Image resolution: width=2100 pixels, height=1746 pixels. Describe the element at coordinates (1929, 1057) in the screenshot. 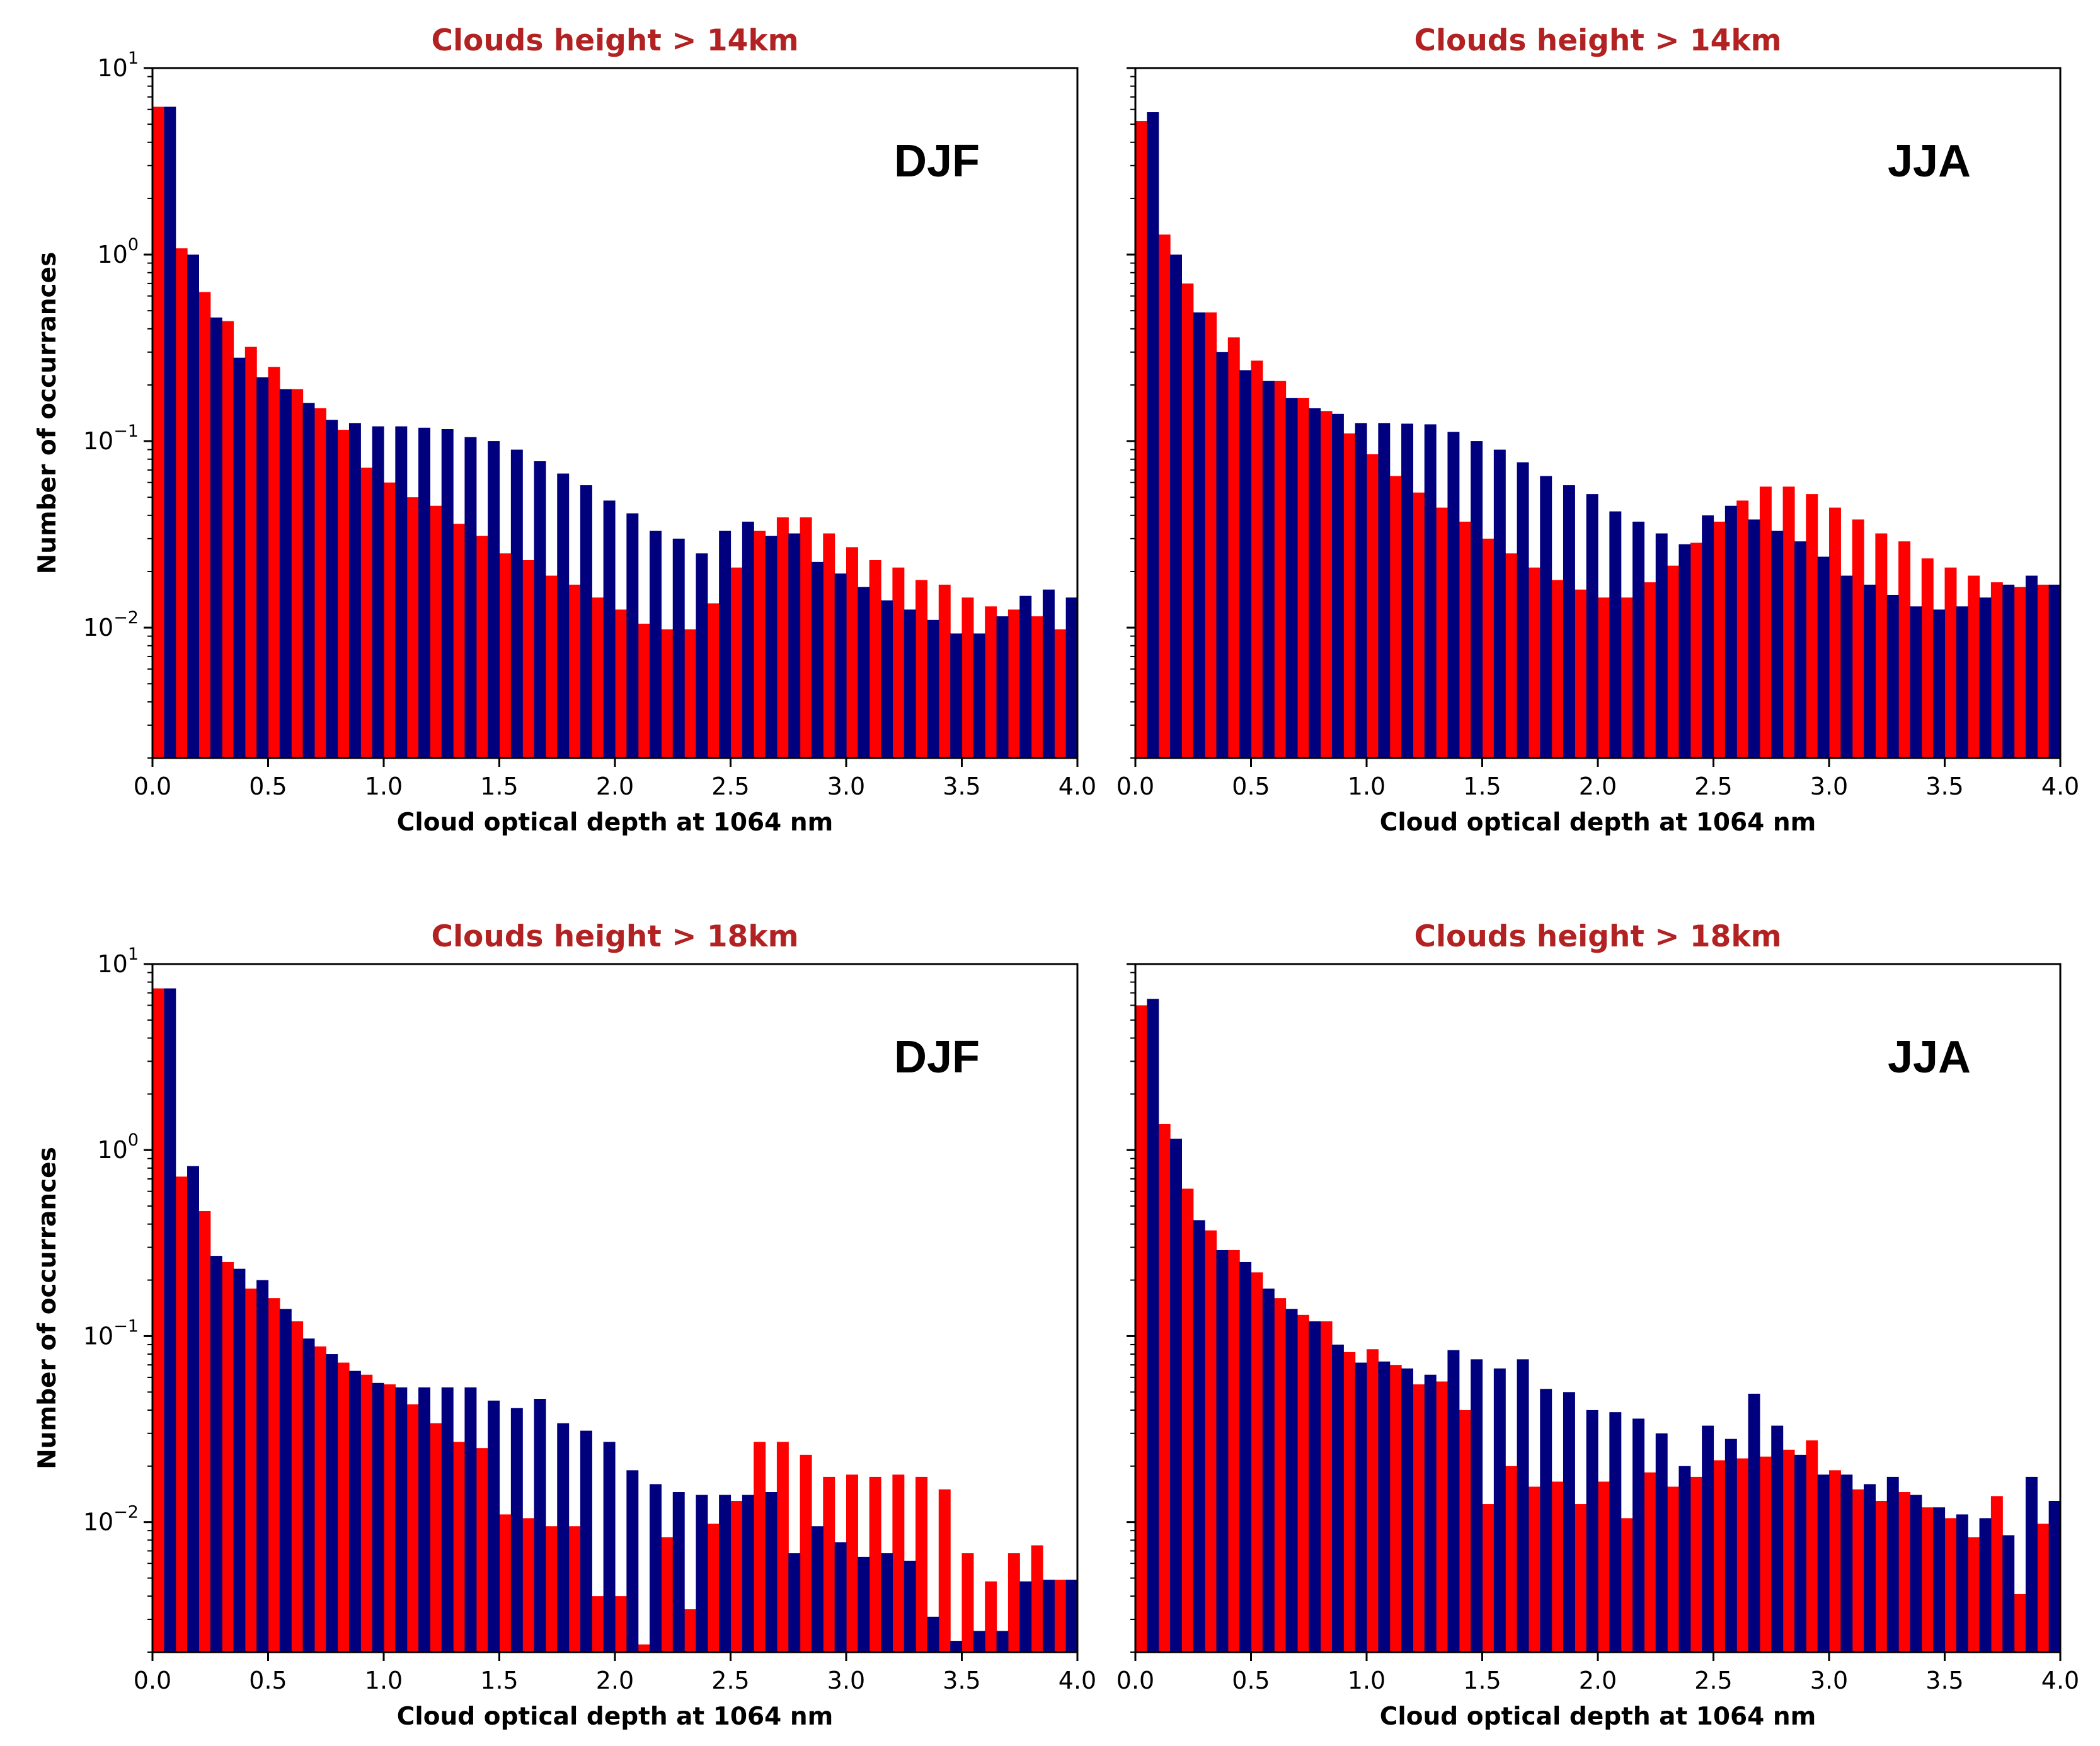

I see `season-label: JJA` at that location.